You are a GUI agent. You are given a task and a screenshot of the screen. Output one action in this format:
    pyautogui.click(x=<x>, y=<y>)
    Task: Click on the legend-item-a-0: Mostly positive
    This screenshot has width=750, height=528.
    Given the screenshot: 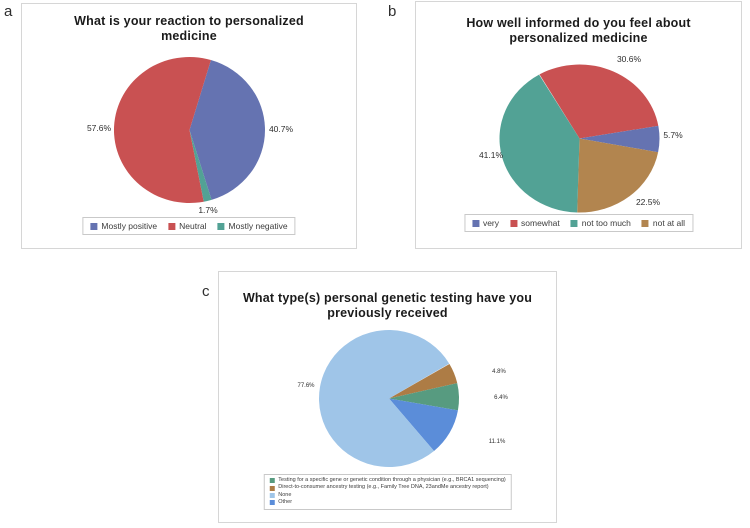 What is the action you would take?
    pyautogui.click(x=123, y=226)
    